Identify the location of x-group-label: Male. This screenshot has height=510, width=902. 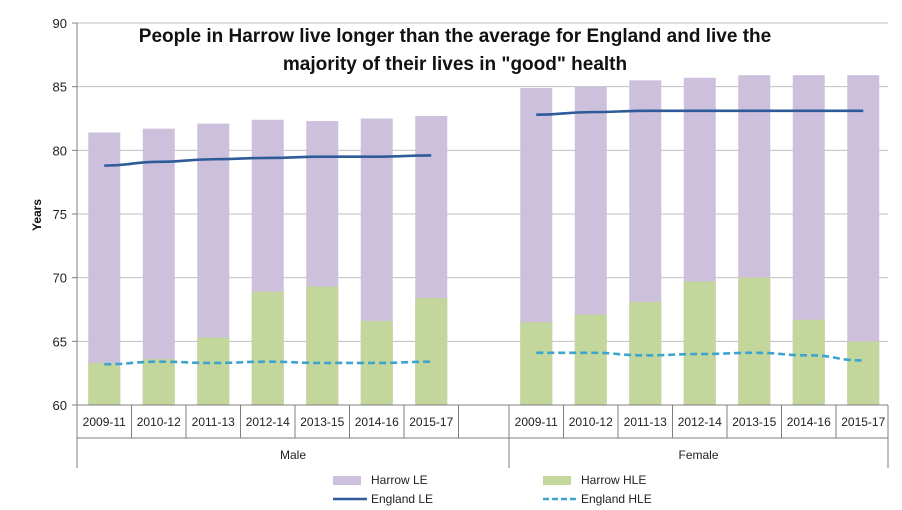
(293, 455).